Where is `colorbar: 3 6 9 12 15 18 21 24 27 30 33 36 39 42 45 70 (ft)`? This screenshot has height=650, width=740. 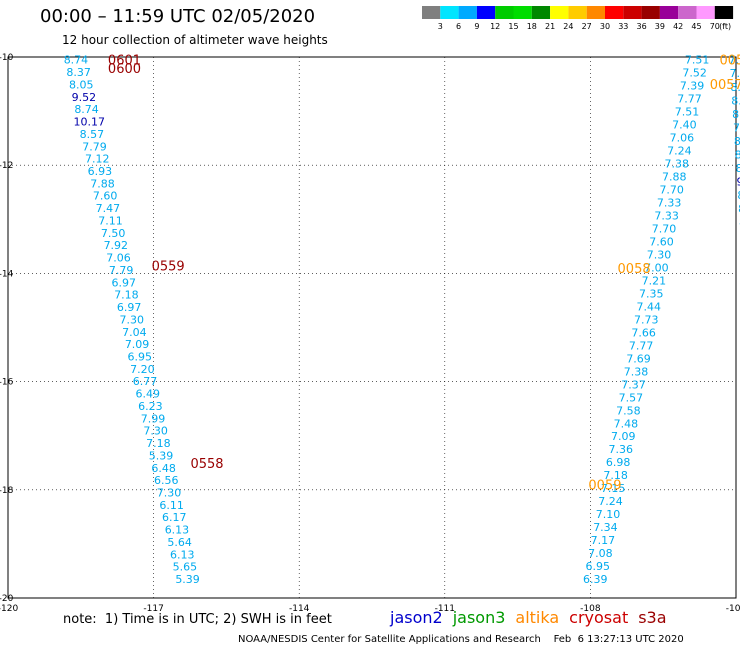 colorbar: 3 6 9 12 15 18 21 24 27 30 33 36 39 42 45 70 (ft) is located at coordinates (578, 18).